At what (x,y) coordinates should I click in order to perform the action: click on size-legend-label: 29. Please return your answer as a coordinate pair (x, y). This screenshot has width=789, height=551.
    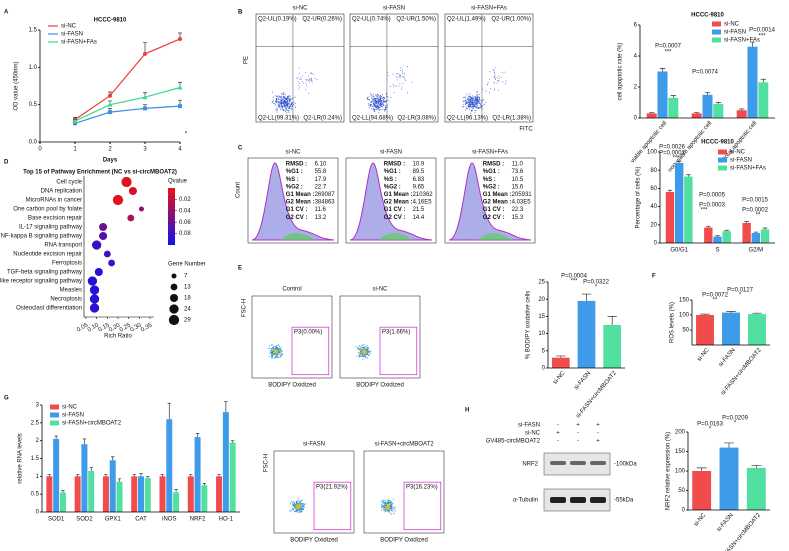
    Looking at the image, I should click on (187, 321).